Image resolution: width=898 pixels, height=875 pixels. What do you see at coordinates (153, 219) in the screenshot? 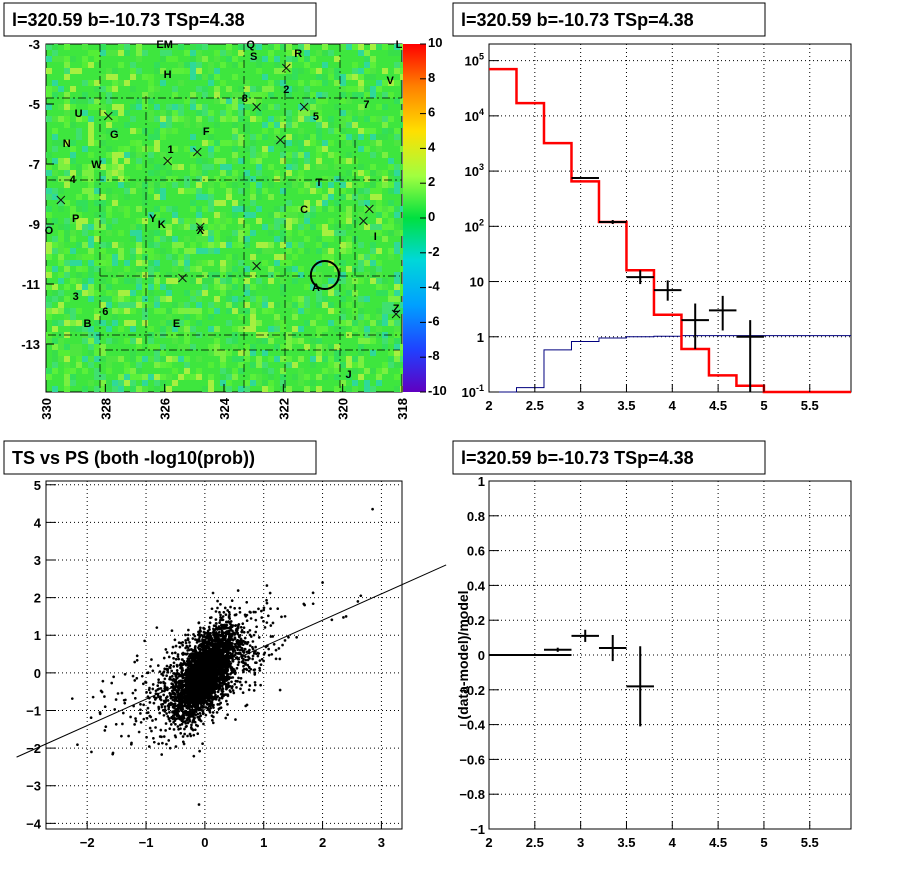
I see `source-label: Y` at bounding box center [153, 219].